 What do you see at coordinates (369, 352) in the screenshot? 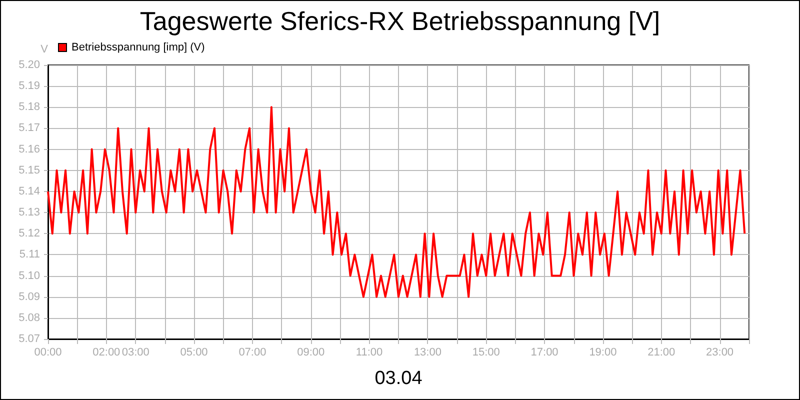
I see `x-tick-label: 11:00` at bounding box center [369, 352].